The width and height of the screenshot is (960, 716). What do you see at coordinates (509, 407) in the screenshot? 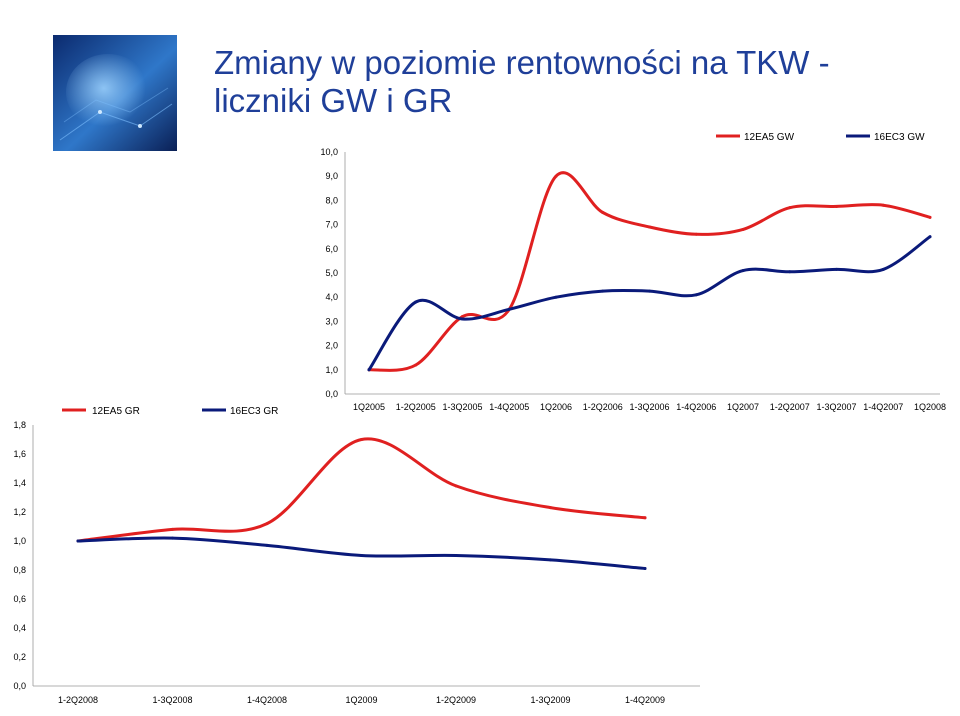
I see `gw-x-tick-label: 1-4Q2005` at bounding box center [509, 407].